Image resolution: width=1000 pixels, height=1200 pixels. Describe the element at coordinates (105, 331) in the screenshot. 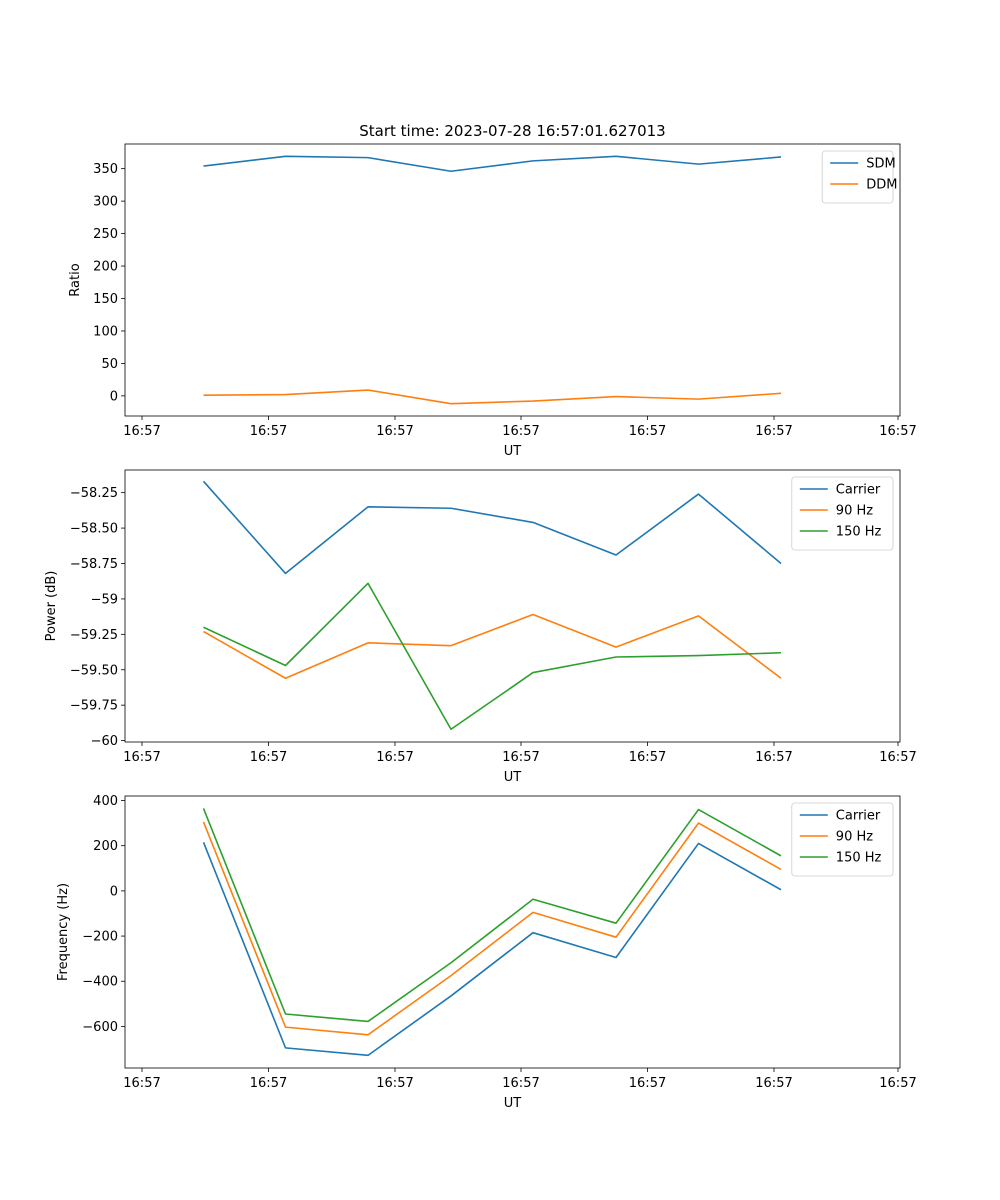

I see `y-tick-label: 100` at that location.